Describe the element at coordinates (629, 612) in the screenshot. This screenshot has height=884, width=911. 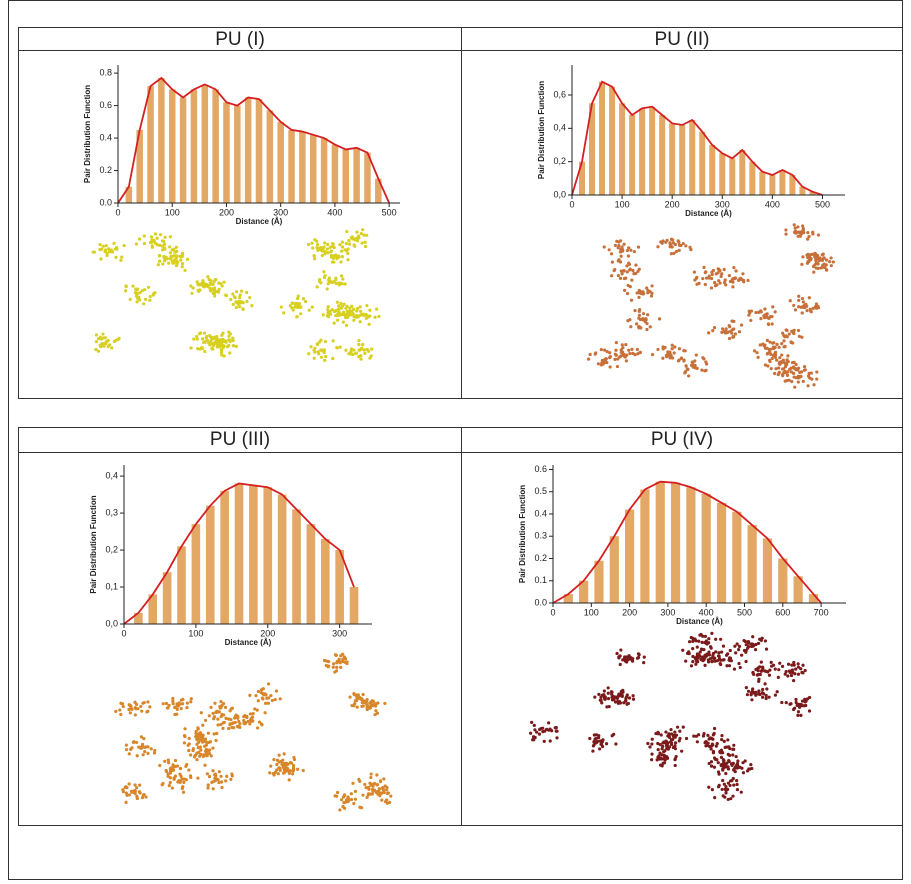
I see `x-tick-label: 200` at that location.